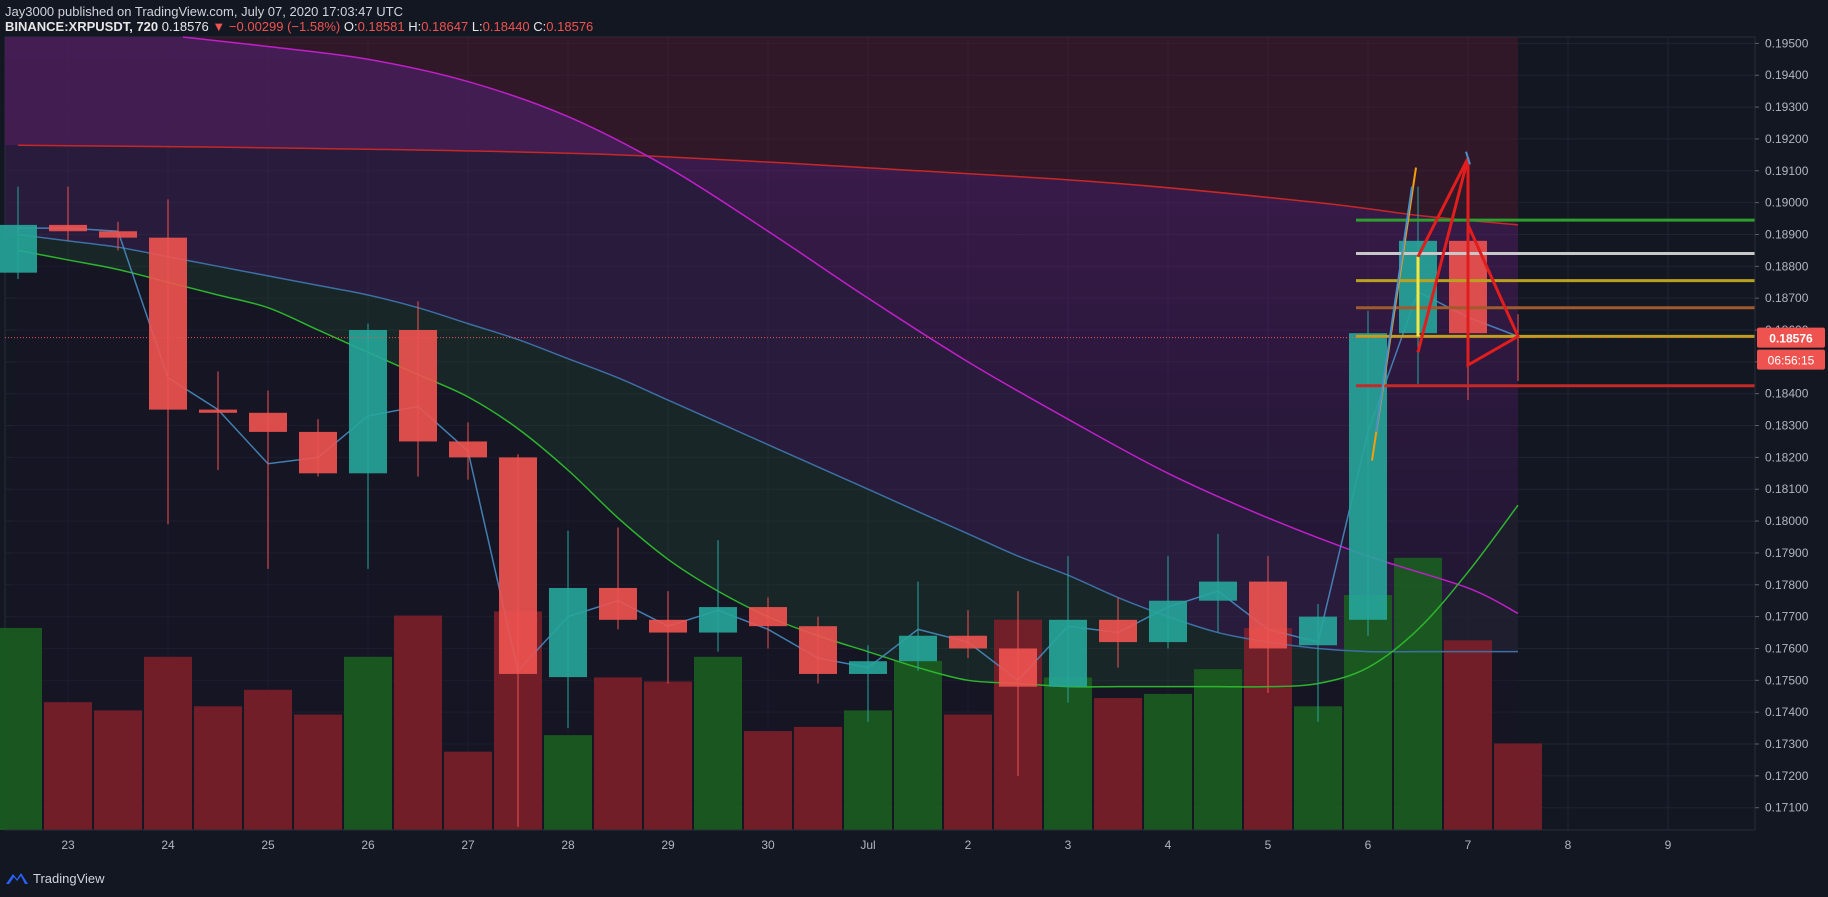 This screenshot has height=897, width=1828. I want to click on red-triangle-right, so click(1493, 263).